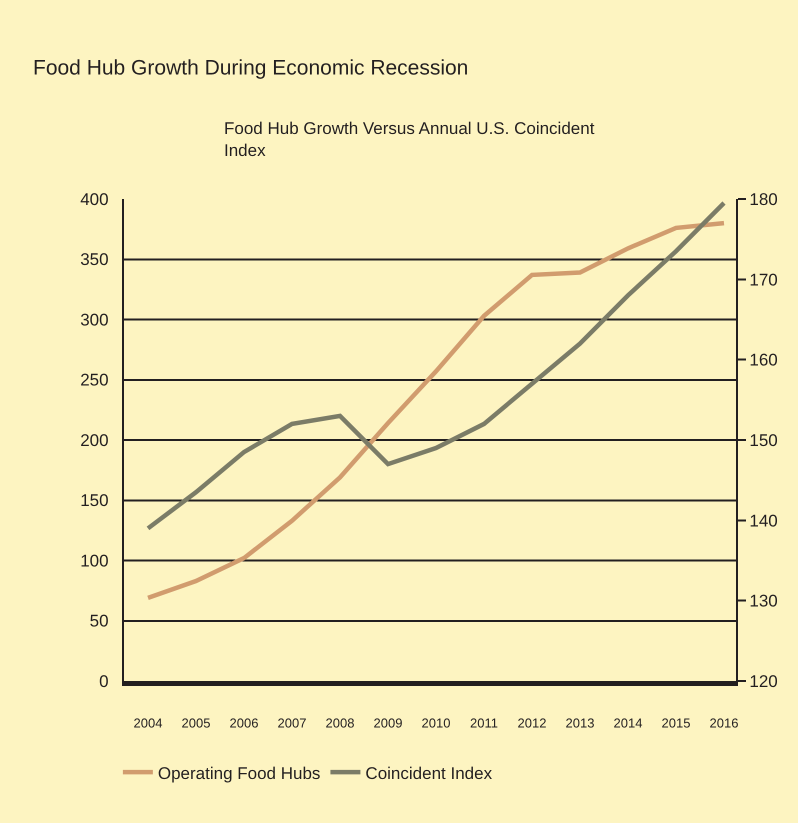 The width and height of the screenshot is (798, 823). Describe the element at coordinates (763, 601) in the screenshot. I see `y2-tick-label: 130` at that location.